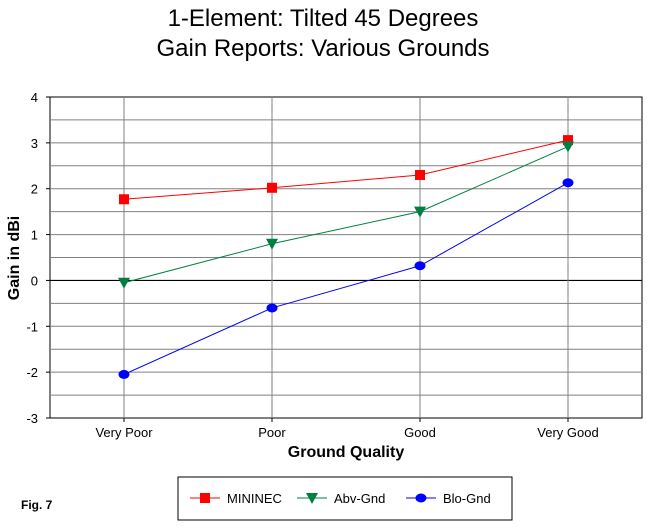  What do you see at coordinates (34, 235) in the screenshot?
I see `y-tick-label: 1` at bounding box center [34, 235].